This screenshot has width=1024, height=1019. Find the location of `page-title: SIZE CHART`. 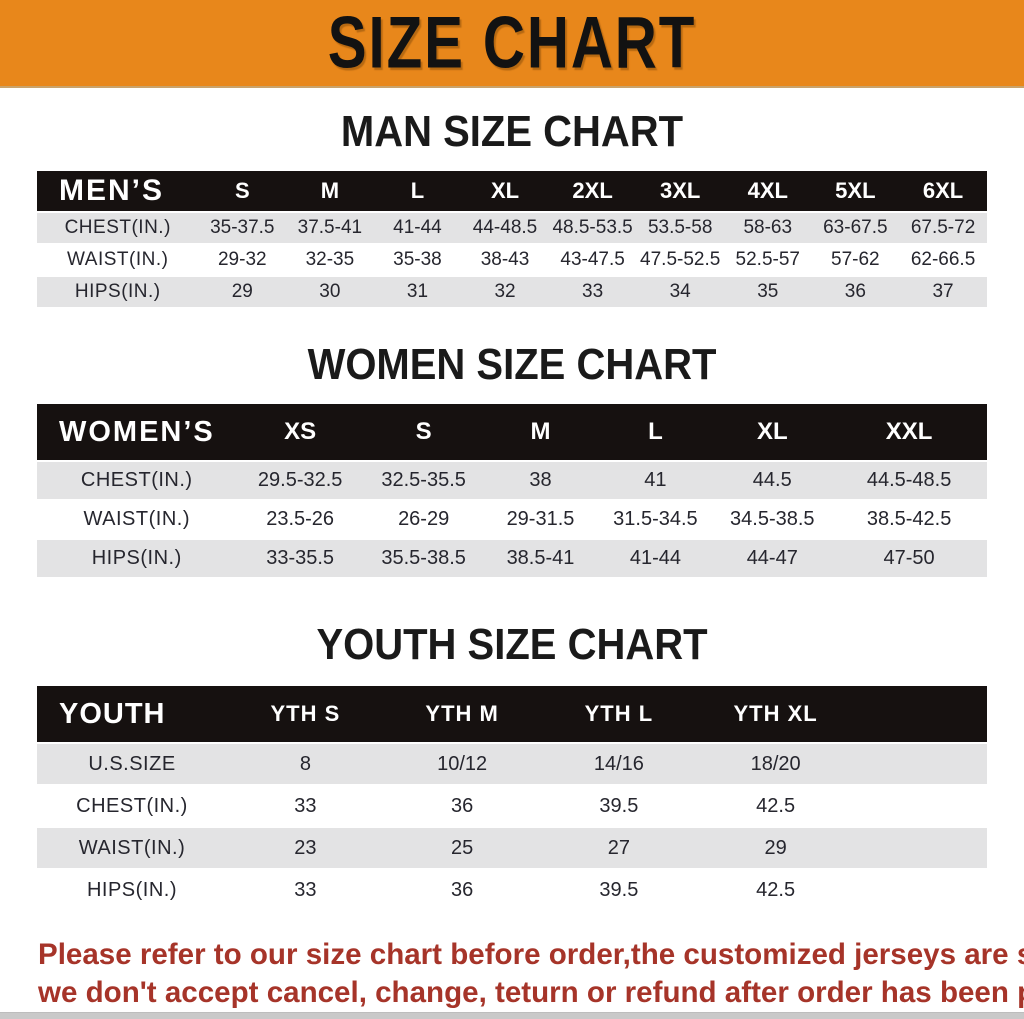

page-title: SIZE CHART is located at coordinates (512, 43).